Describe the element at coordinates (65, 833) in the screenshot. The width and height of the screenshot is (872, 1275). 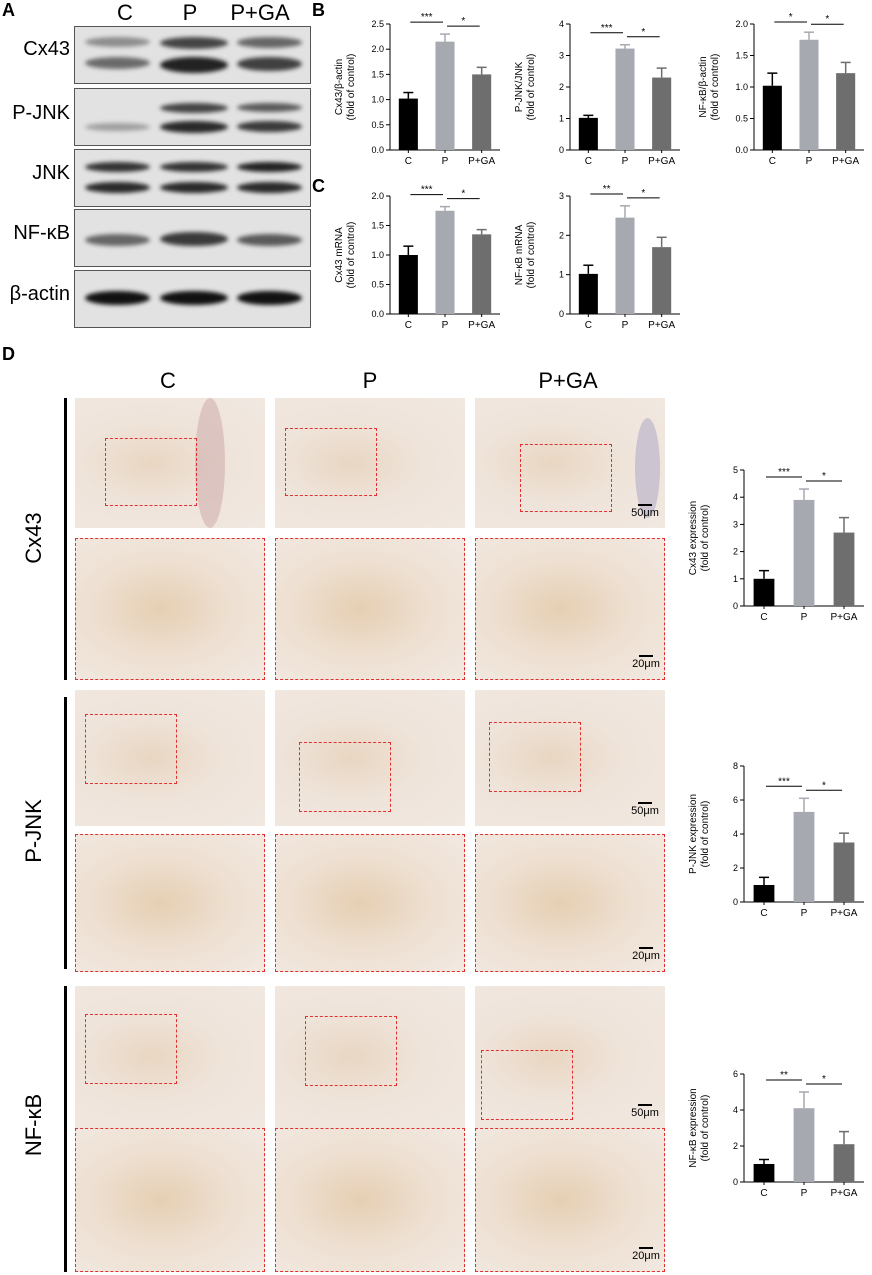
I see `row-bracket-p-jnk` at that location.